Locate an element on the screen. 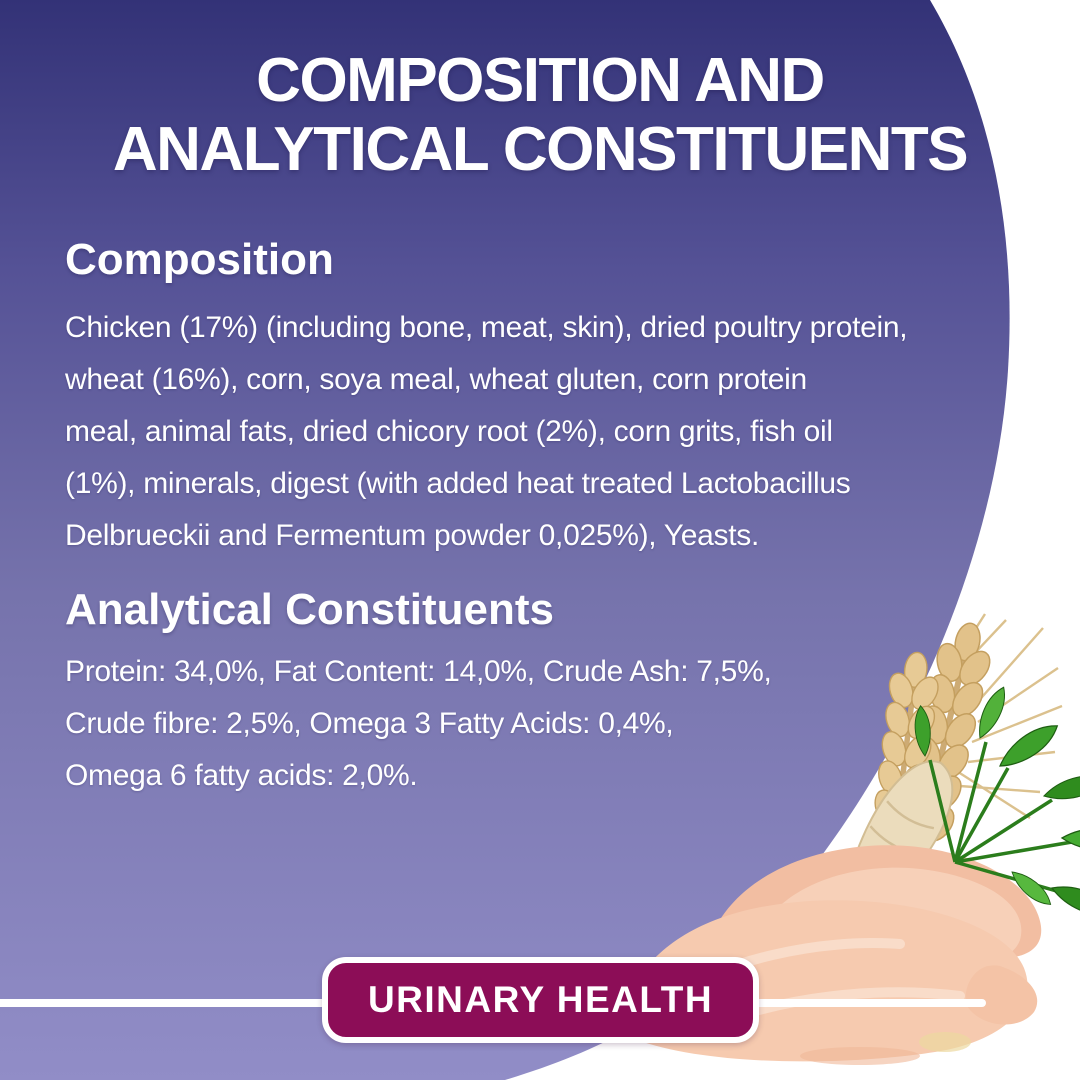 The height and width of the screenshot is (1080, 1080). page-title: COMPOSITION AND ANALYTICAL CONSTITUENTS is located at coordinates (540, 115).